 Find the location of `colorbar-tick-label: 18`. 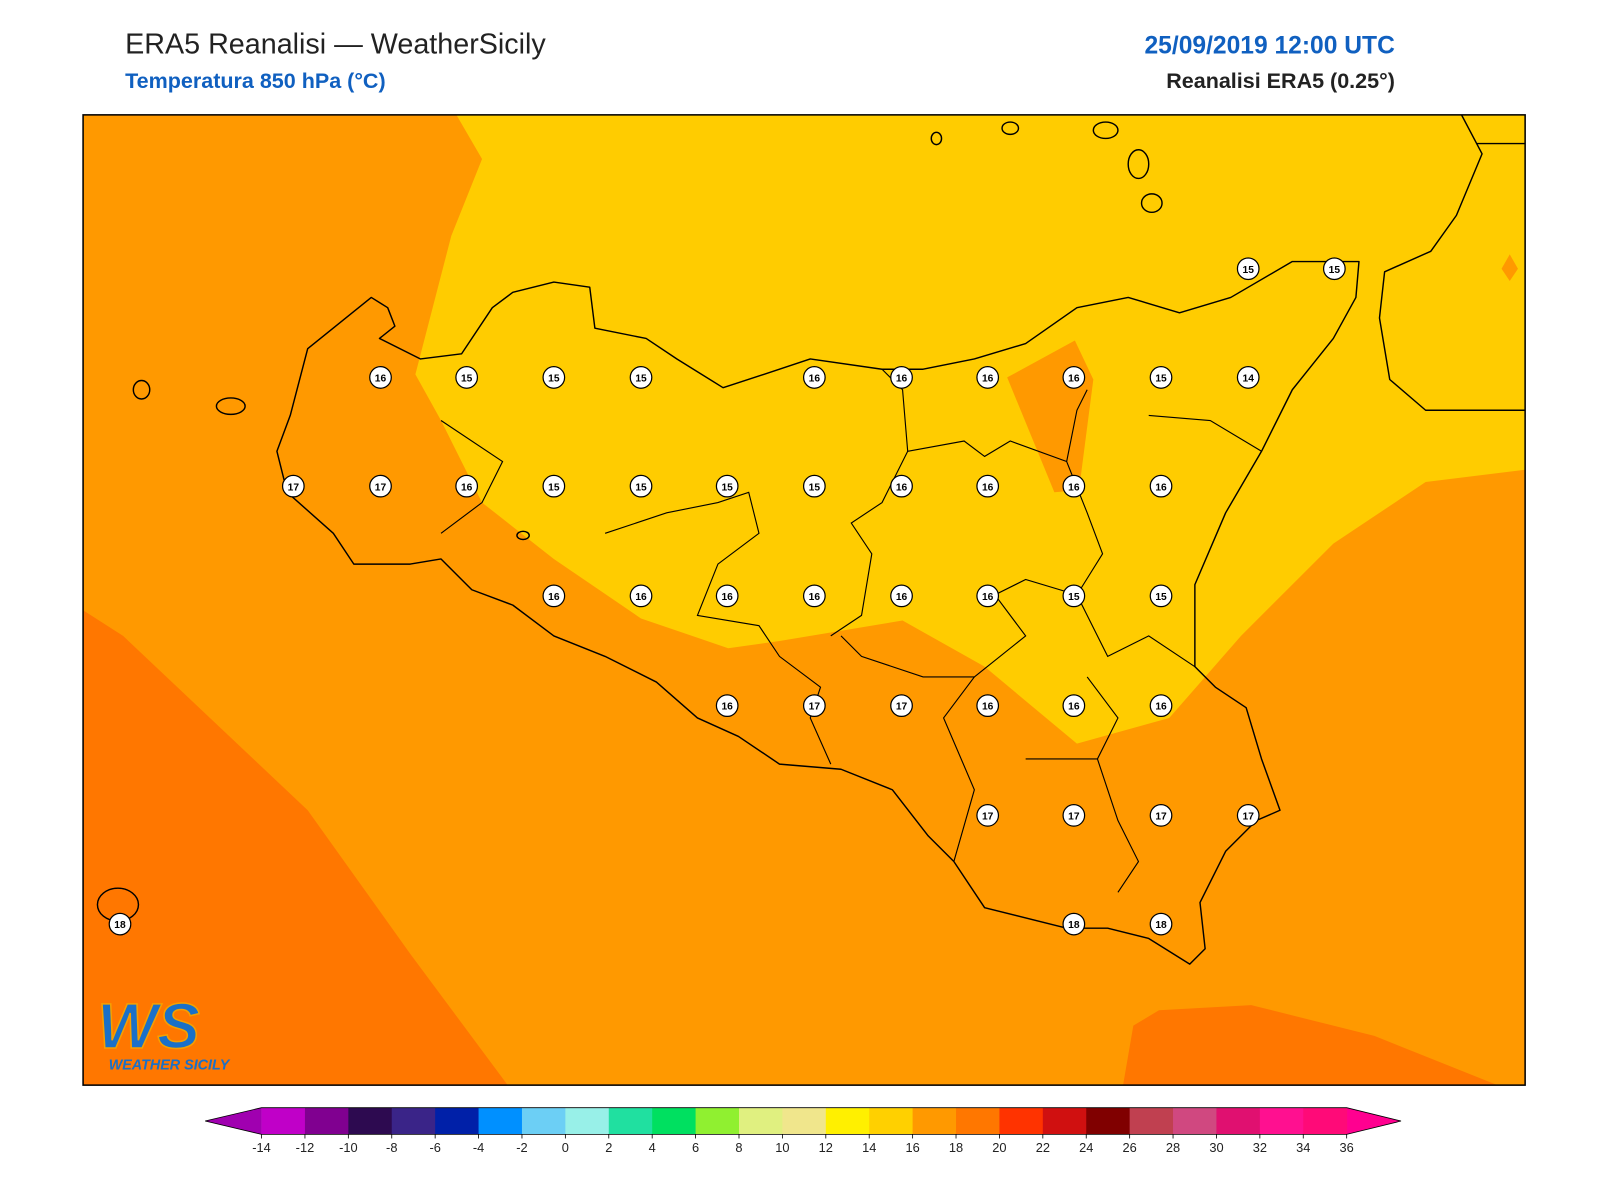

colorbar-tick-label: 18 is located at coordinates (956, 1147).